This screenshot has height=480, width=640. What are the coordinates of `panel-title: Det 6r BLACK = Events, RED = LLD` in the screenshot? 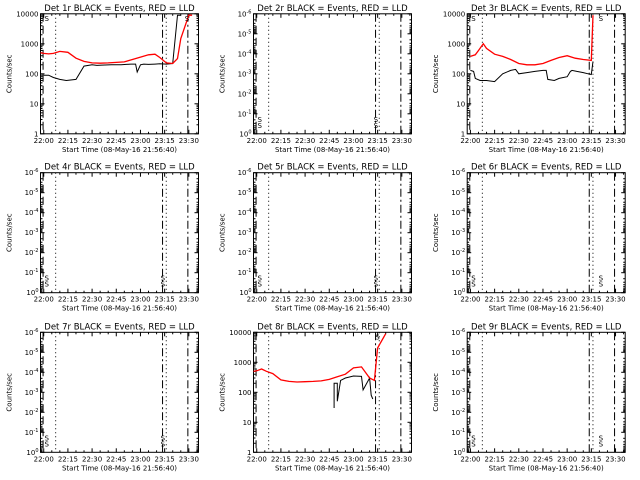 It's located at (546, 168).